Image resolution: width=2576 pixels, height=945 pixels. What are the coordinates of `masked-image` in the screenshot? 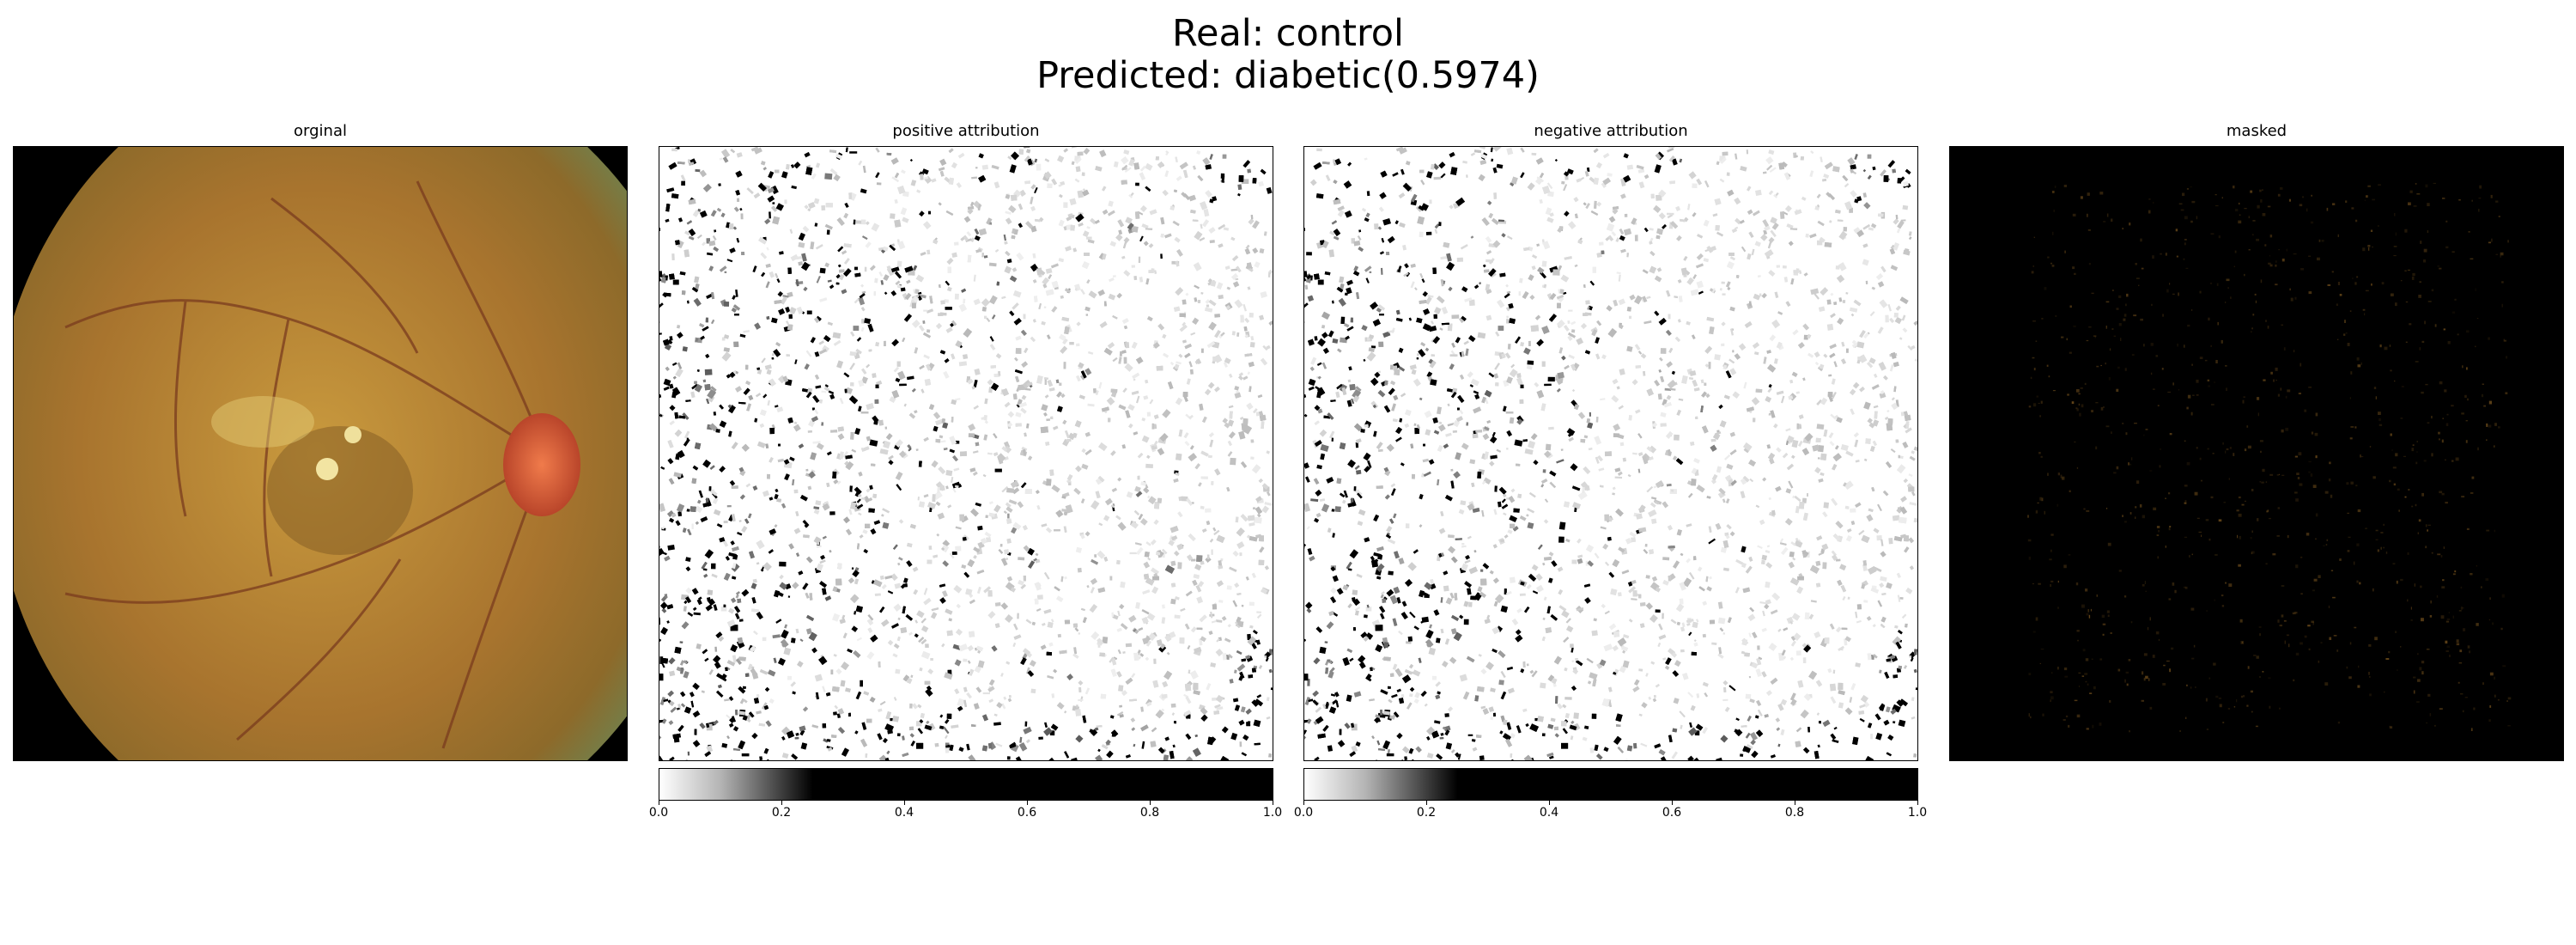 It's located at (2269, 457).